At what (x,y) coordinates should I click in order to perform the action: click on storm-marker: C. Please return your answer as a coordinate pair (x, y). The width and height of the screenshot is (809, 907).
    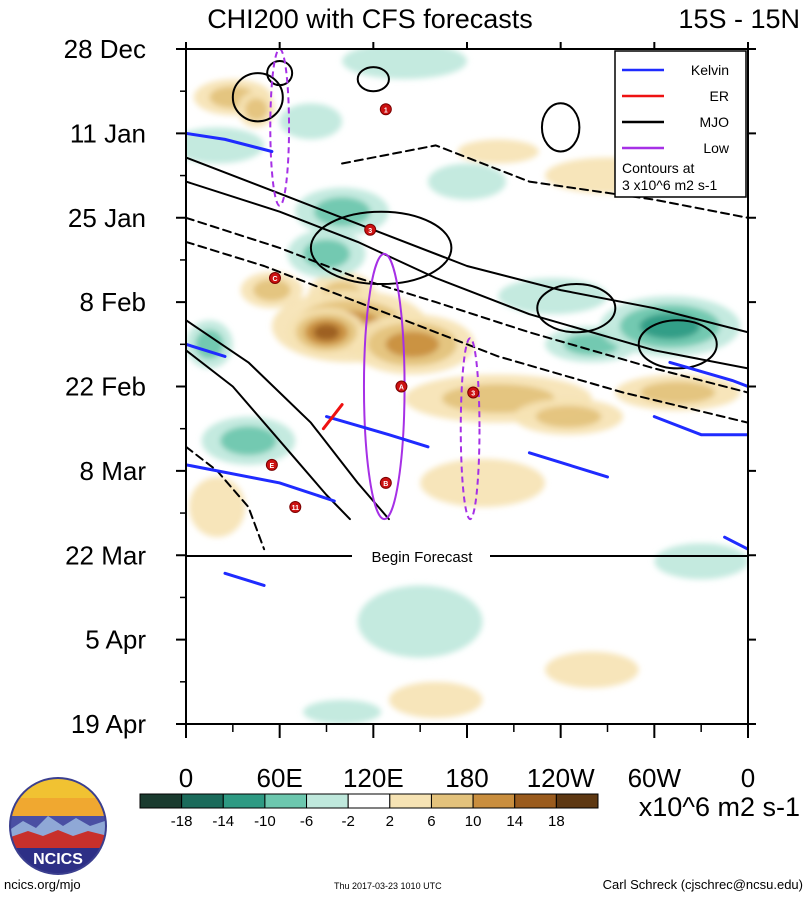
    Looking at the image, I should click on (274, 278).